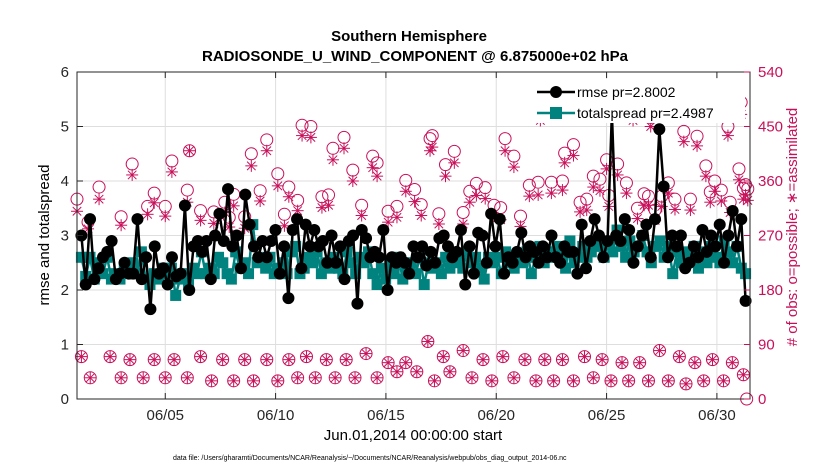 This screenshot has width=830, height=470. What do you see at coordinates (770, 127) in the screenshot?
I see `y-tick-label-right: 450` at bounding box center [770, 127].